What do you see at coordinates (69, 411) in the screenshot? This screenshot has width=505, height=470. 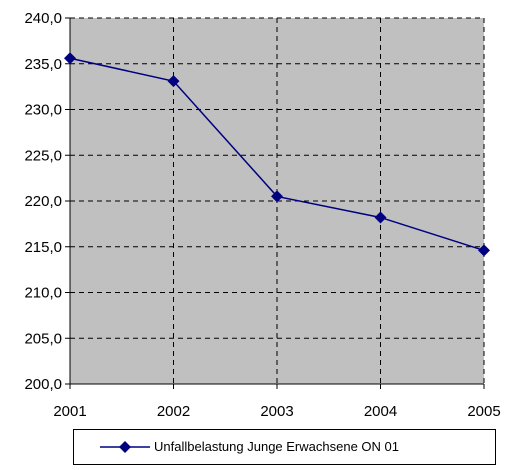 I see `x-tick-label: 2001` at bounding box center [69, 411].